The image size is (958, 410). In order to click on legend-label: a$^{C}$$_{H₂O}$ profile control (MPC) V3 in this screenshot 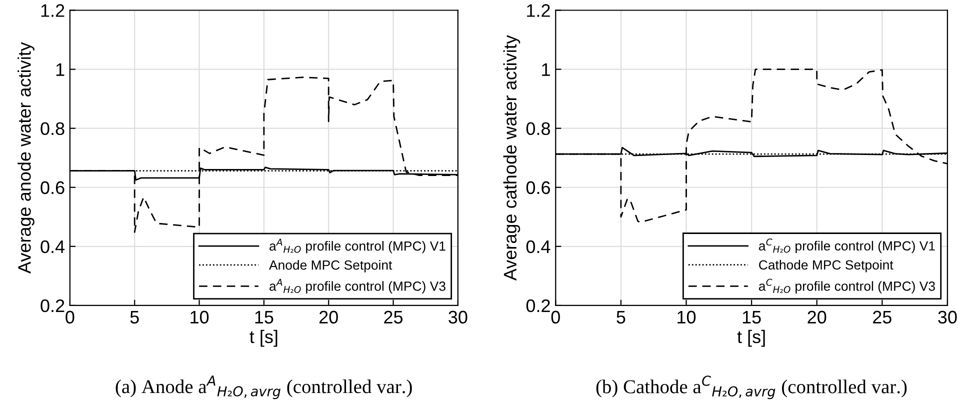, I will do `click(846, 286)`.